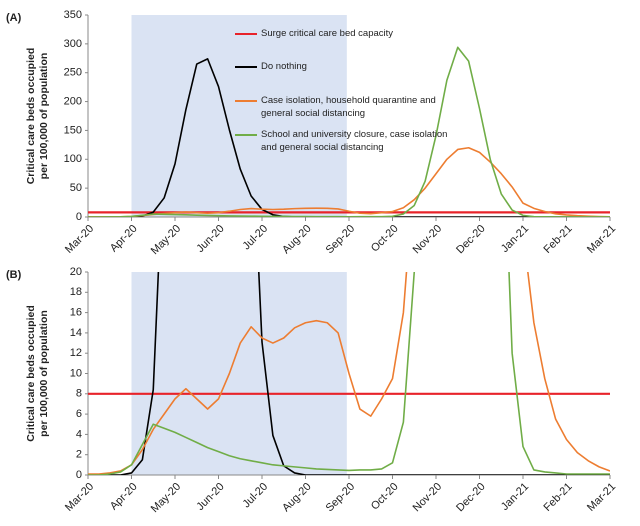 The image size is (640, 526). What do you see at coordinates (73, 159) in the screenshot?
I see `y-tick-label: 100` at bounding box center [73, 159].